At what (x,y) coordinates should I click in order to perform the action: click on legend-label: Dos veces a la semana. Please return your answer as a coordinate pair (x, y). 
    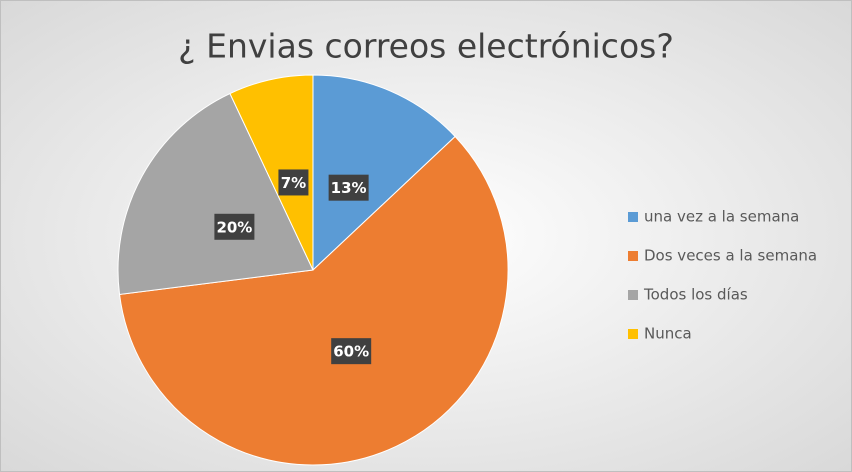
    Looking at the image, I should click on (730, 256).